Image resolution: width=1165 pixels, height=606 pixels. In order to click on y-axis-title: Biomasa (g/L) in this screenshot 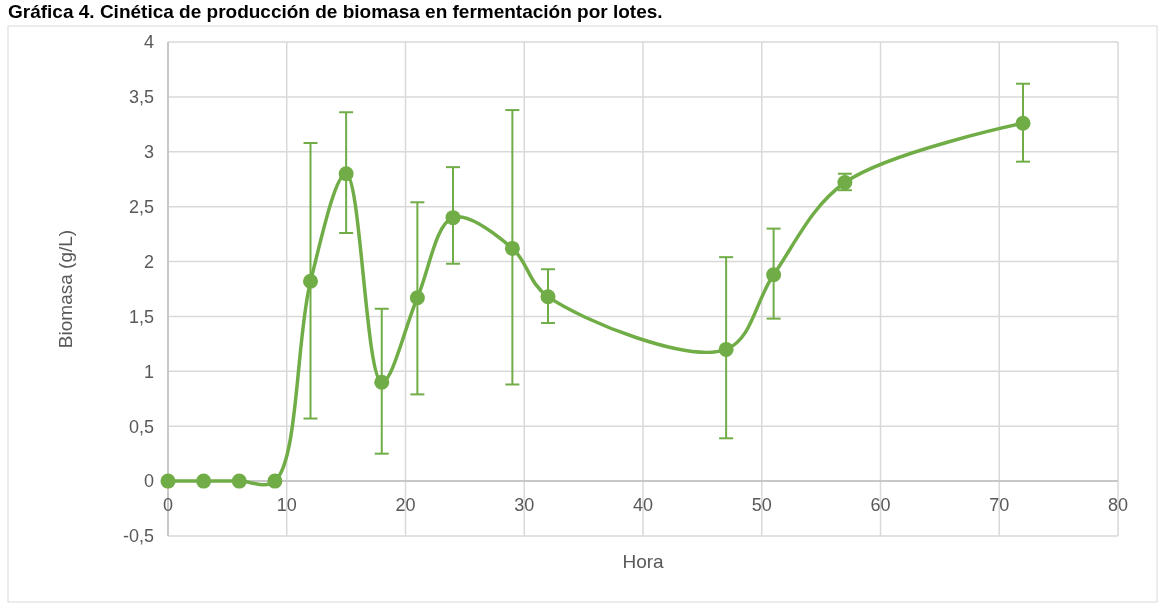, I will do `click(65, 289)`.